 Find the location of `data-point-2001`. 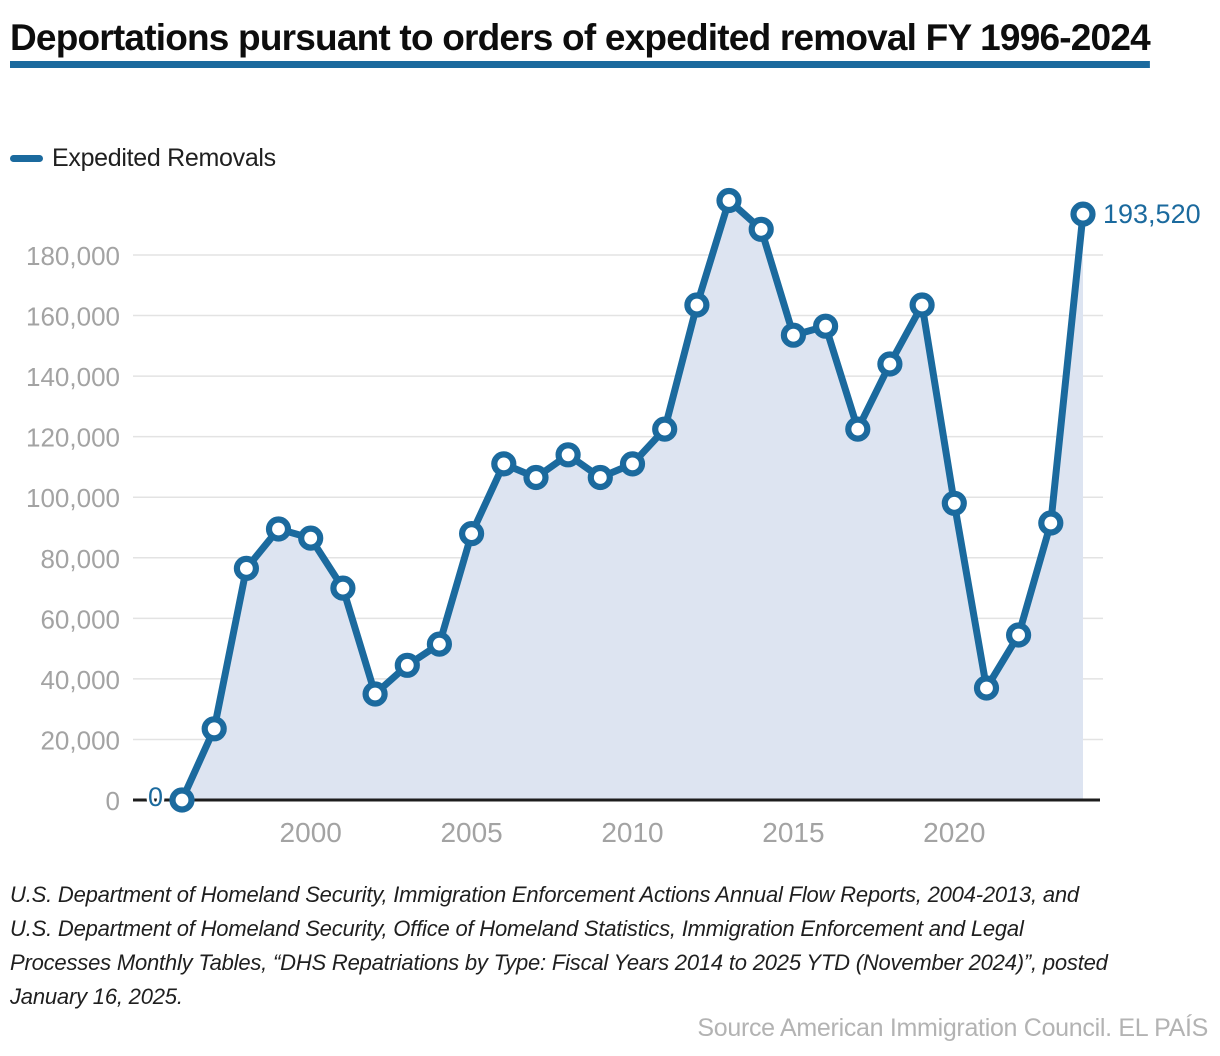

data-point-2001 is located at coordinates (343, 588).